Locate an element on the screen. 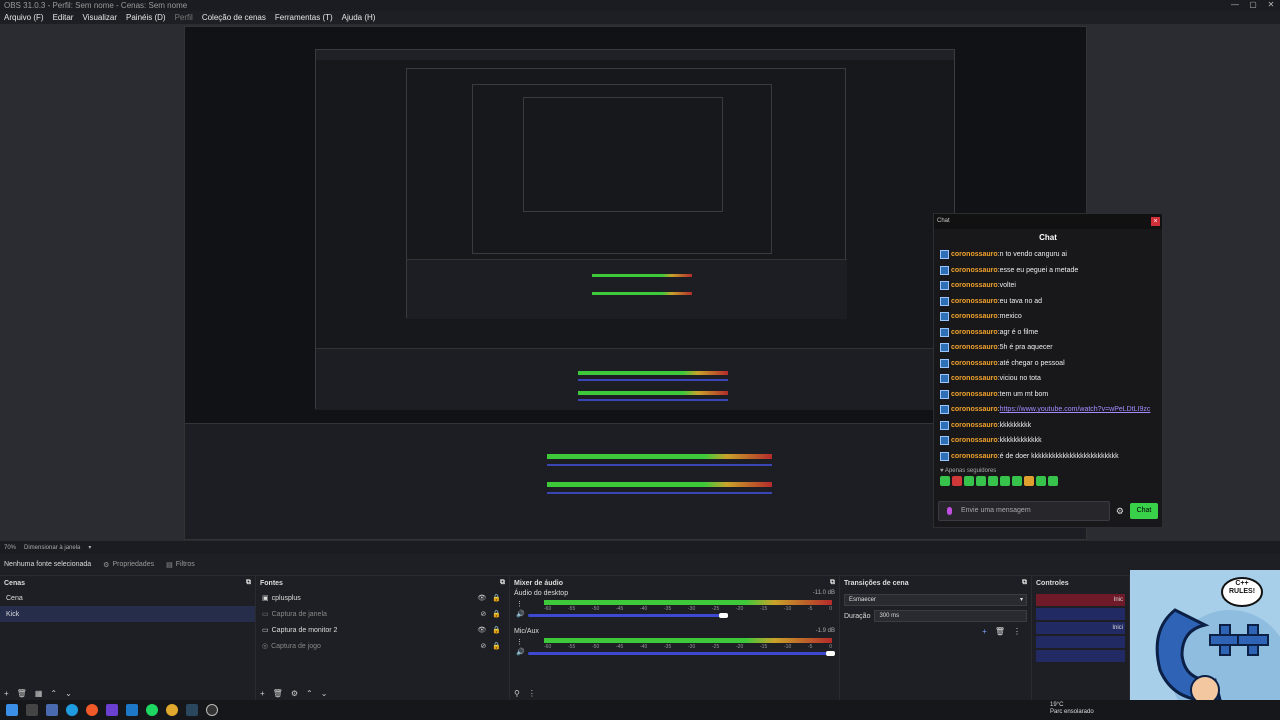  duration-input: 300 ms is located at coordinates (950, 616).